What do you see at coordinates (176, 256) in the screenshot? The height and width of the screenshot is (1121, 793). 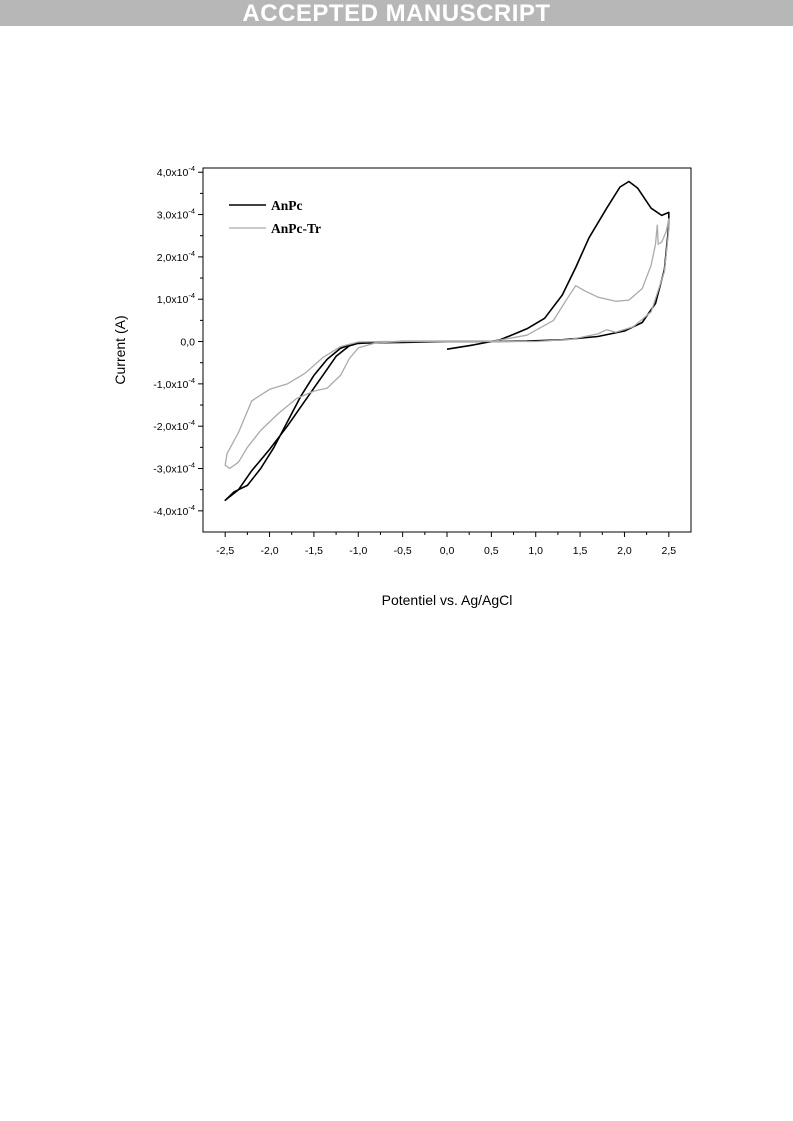 I see `y-tick-label: 2,0x10⁻⁴` at bounding box center [176, 256].